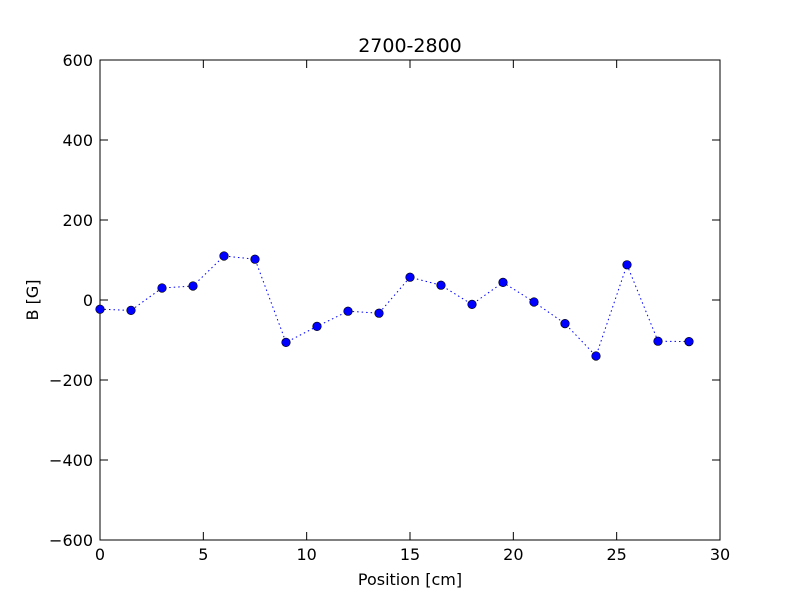 Image resolution: width=800 pixels, height=600 pixels. What do you see at coordinates (100, 554) in the screenshot?
I see `x-tick-label: 0` at bounding box center [100, 554].